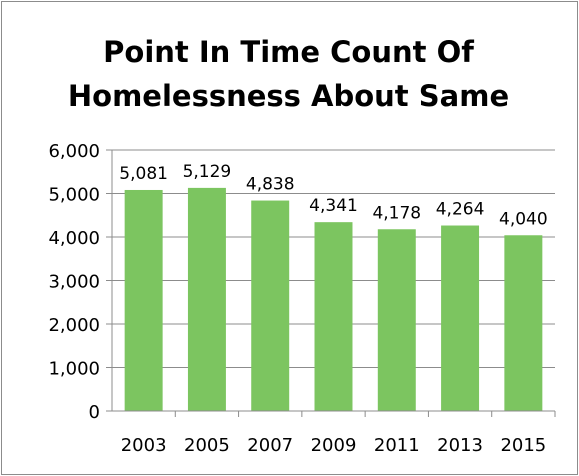  What do you see at coordinates (288, 96) in the screenshot?
I see `chart-title-line-2: Homelessness About Same` at bounding box center [288, 96].